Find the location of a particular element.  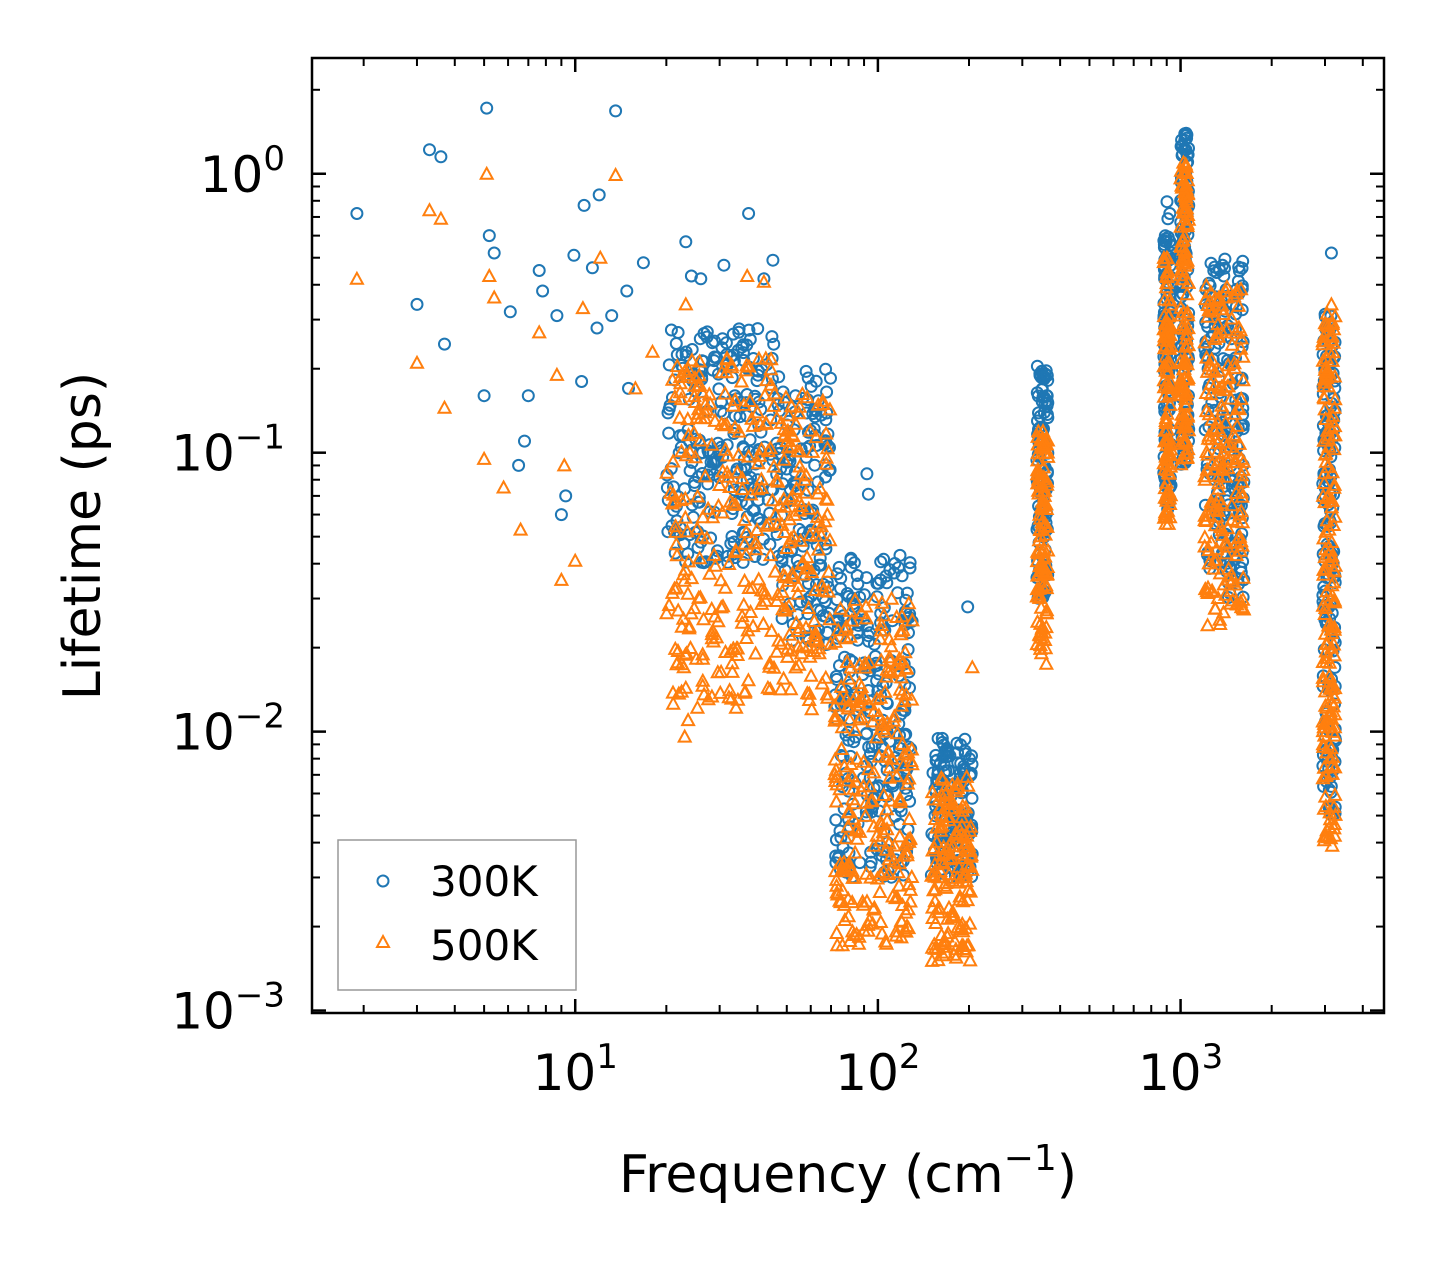

x-axis-label-text: Frequency (cm is located at coordinates (811, 1175).